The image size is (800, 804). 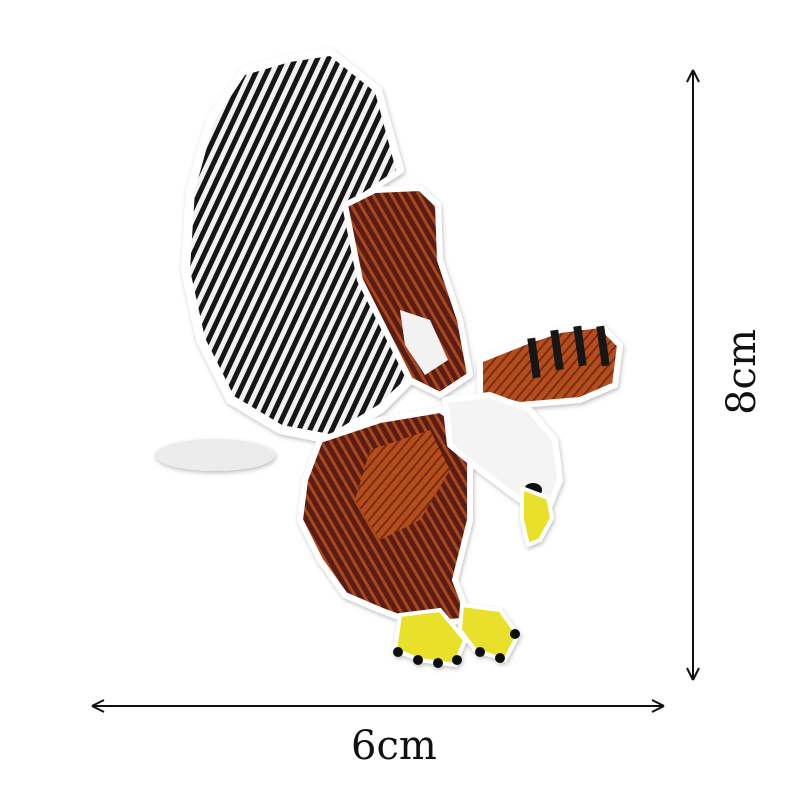 I want to click on eagle-talons, so click(x=456, y=635).